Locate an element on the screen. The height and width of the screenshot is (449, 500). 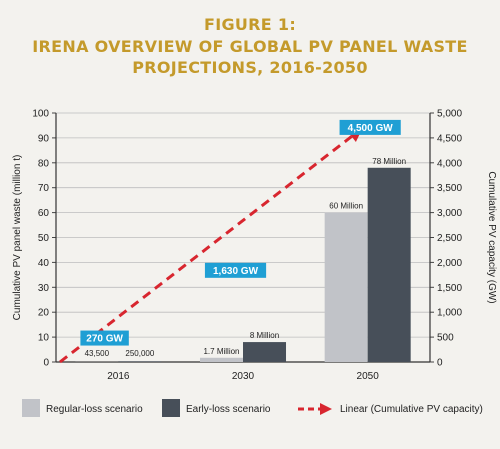
y-axis-title: Cumulative PV panel waste (million t) is located at coordinates (17, 238).